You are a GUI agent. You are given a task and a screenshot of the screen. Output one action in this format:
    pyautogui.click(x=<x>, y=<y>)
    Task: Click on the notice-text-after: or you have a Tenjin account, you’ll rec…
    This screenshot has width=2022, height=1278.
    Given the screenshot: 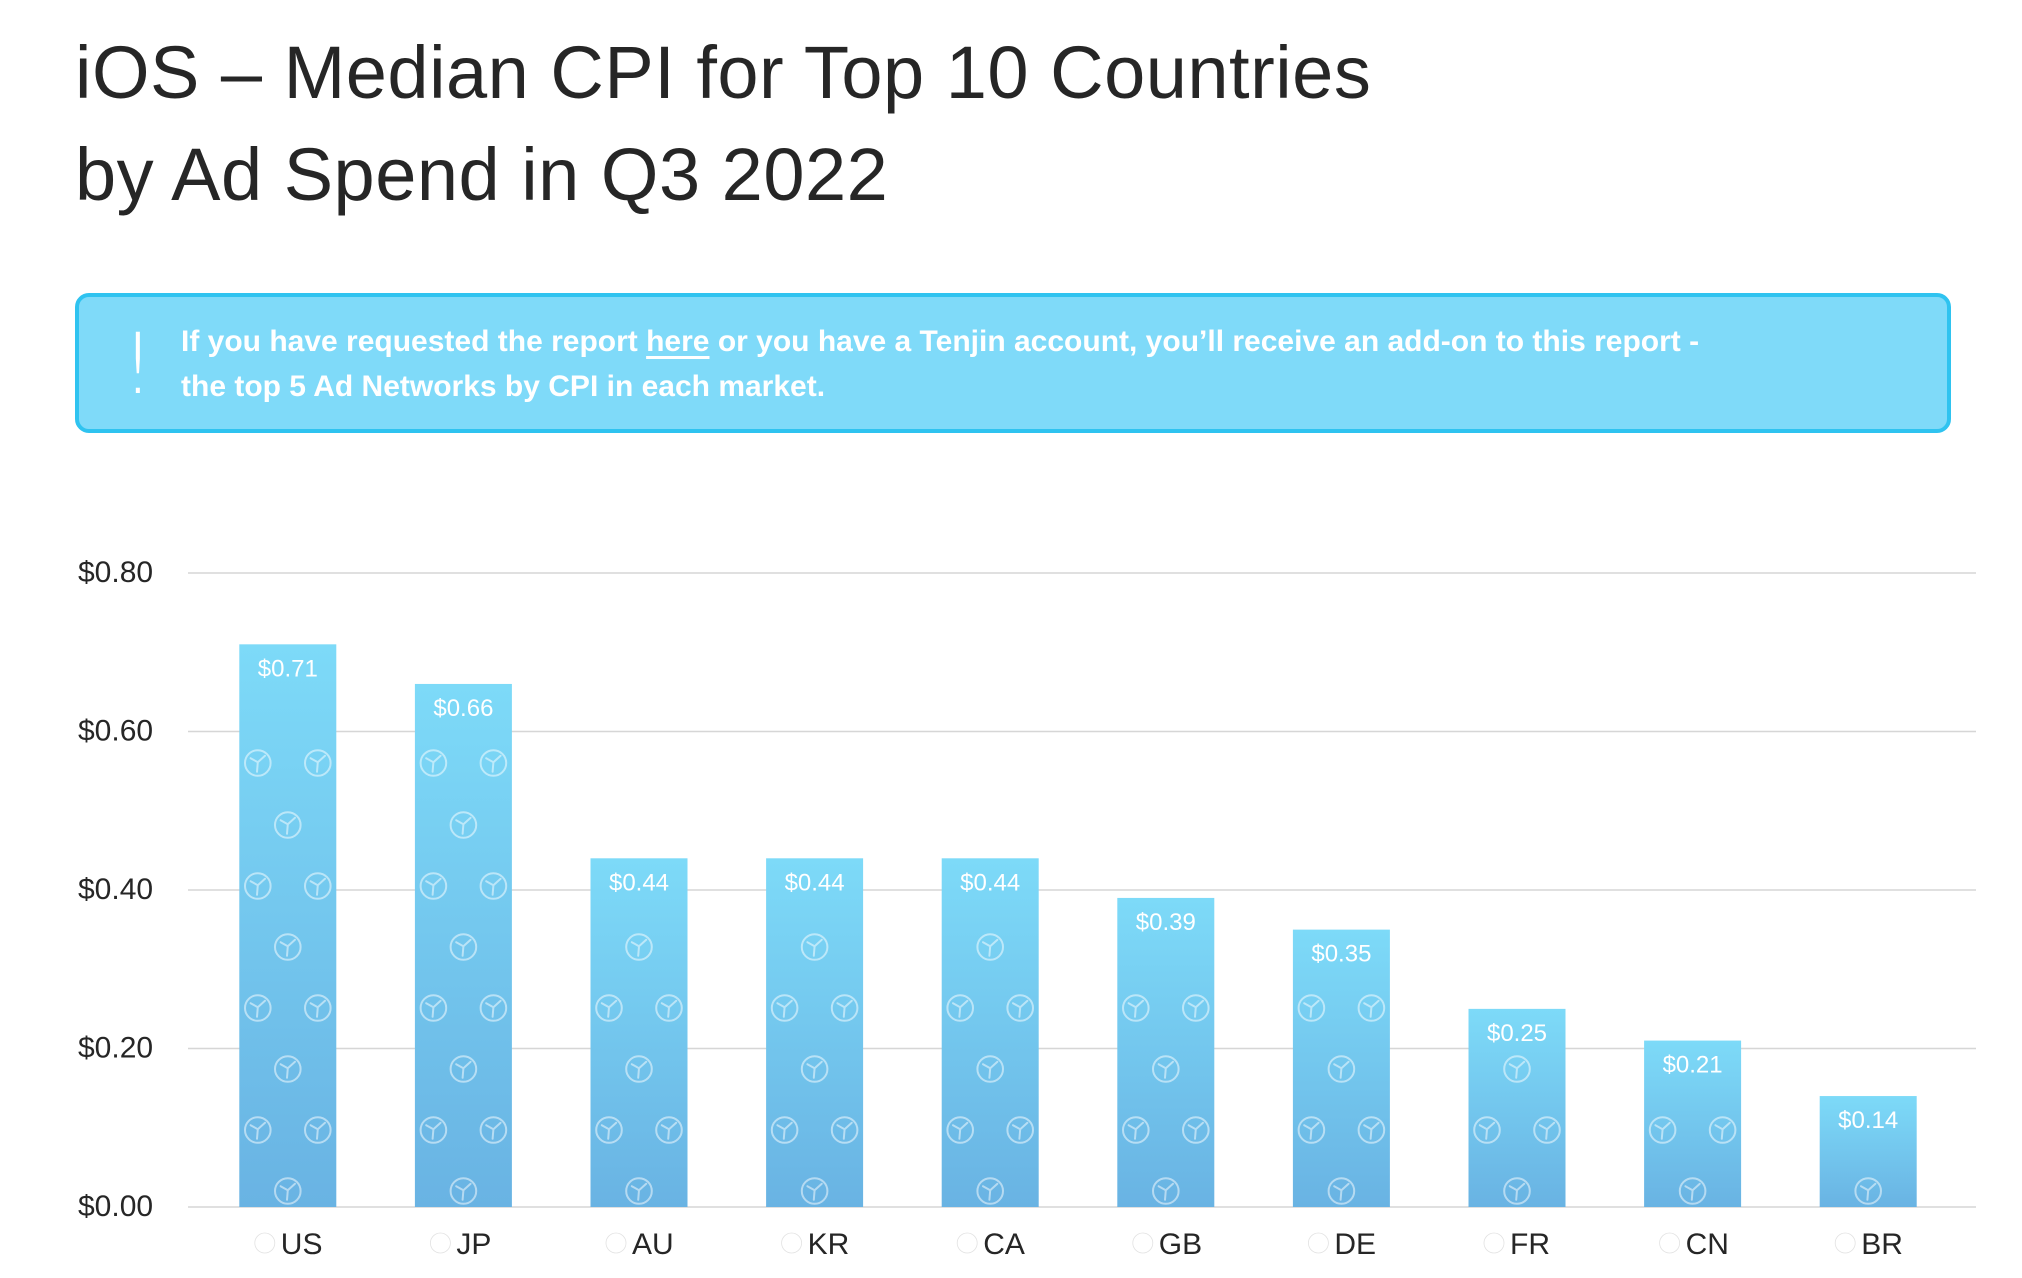 What is the action you would take?
    pyautogui.click(x=1204, y=341)
    